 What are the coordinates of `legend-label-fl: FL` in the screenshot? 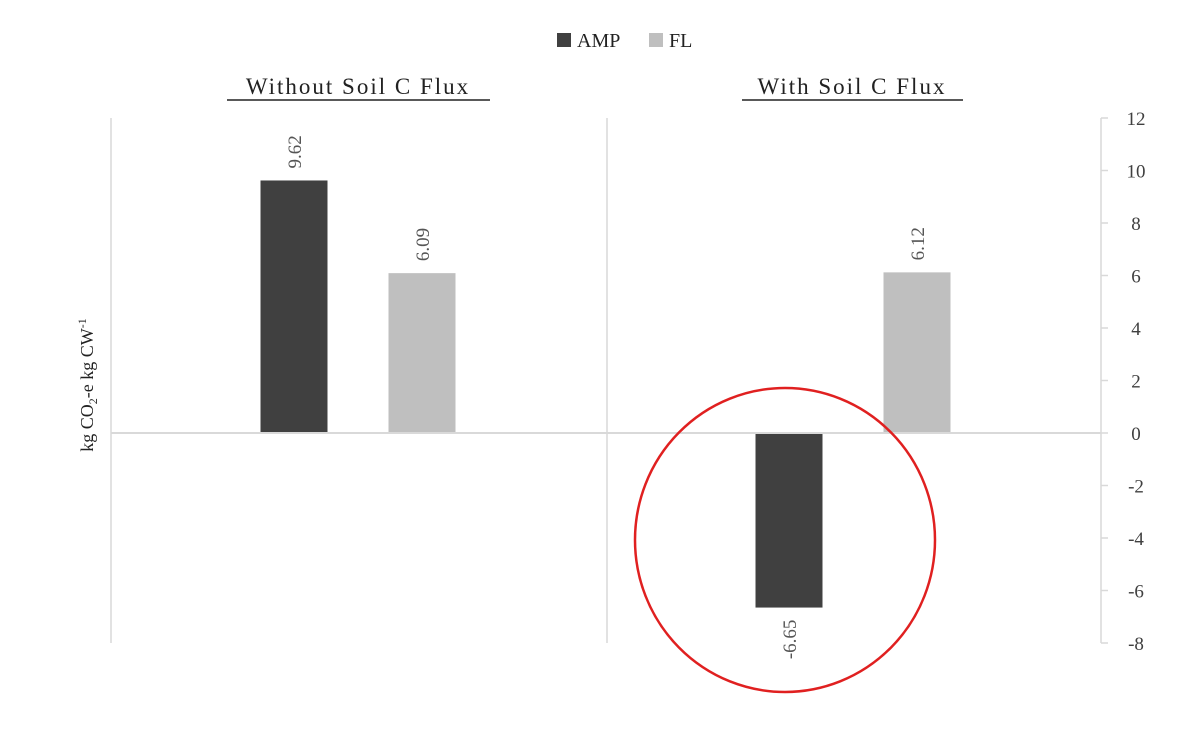 It's located at (680, 41).